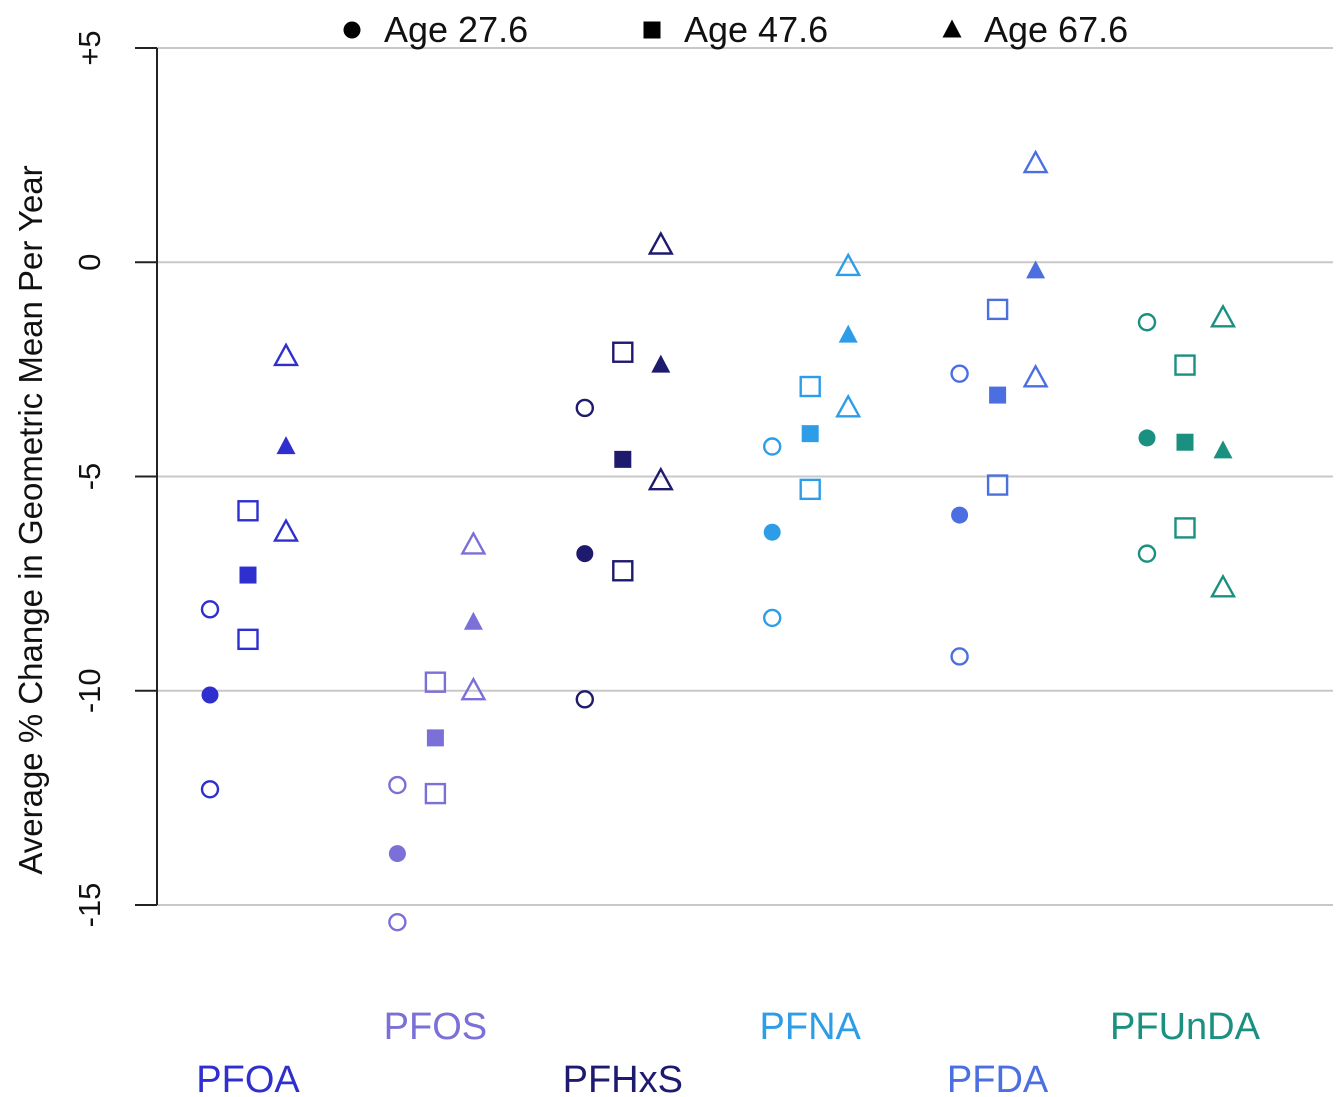 The image size is (1339, 1097). What do you see at coordinates (952, 28) in the screenshot?
I see `legend-triangle-marker` at bounding box center [952, 28].